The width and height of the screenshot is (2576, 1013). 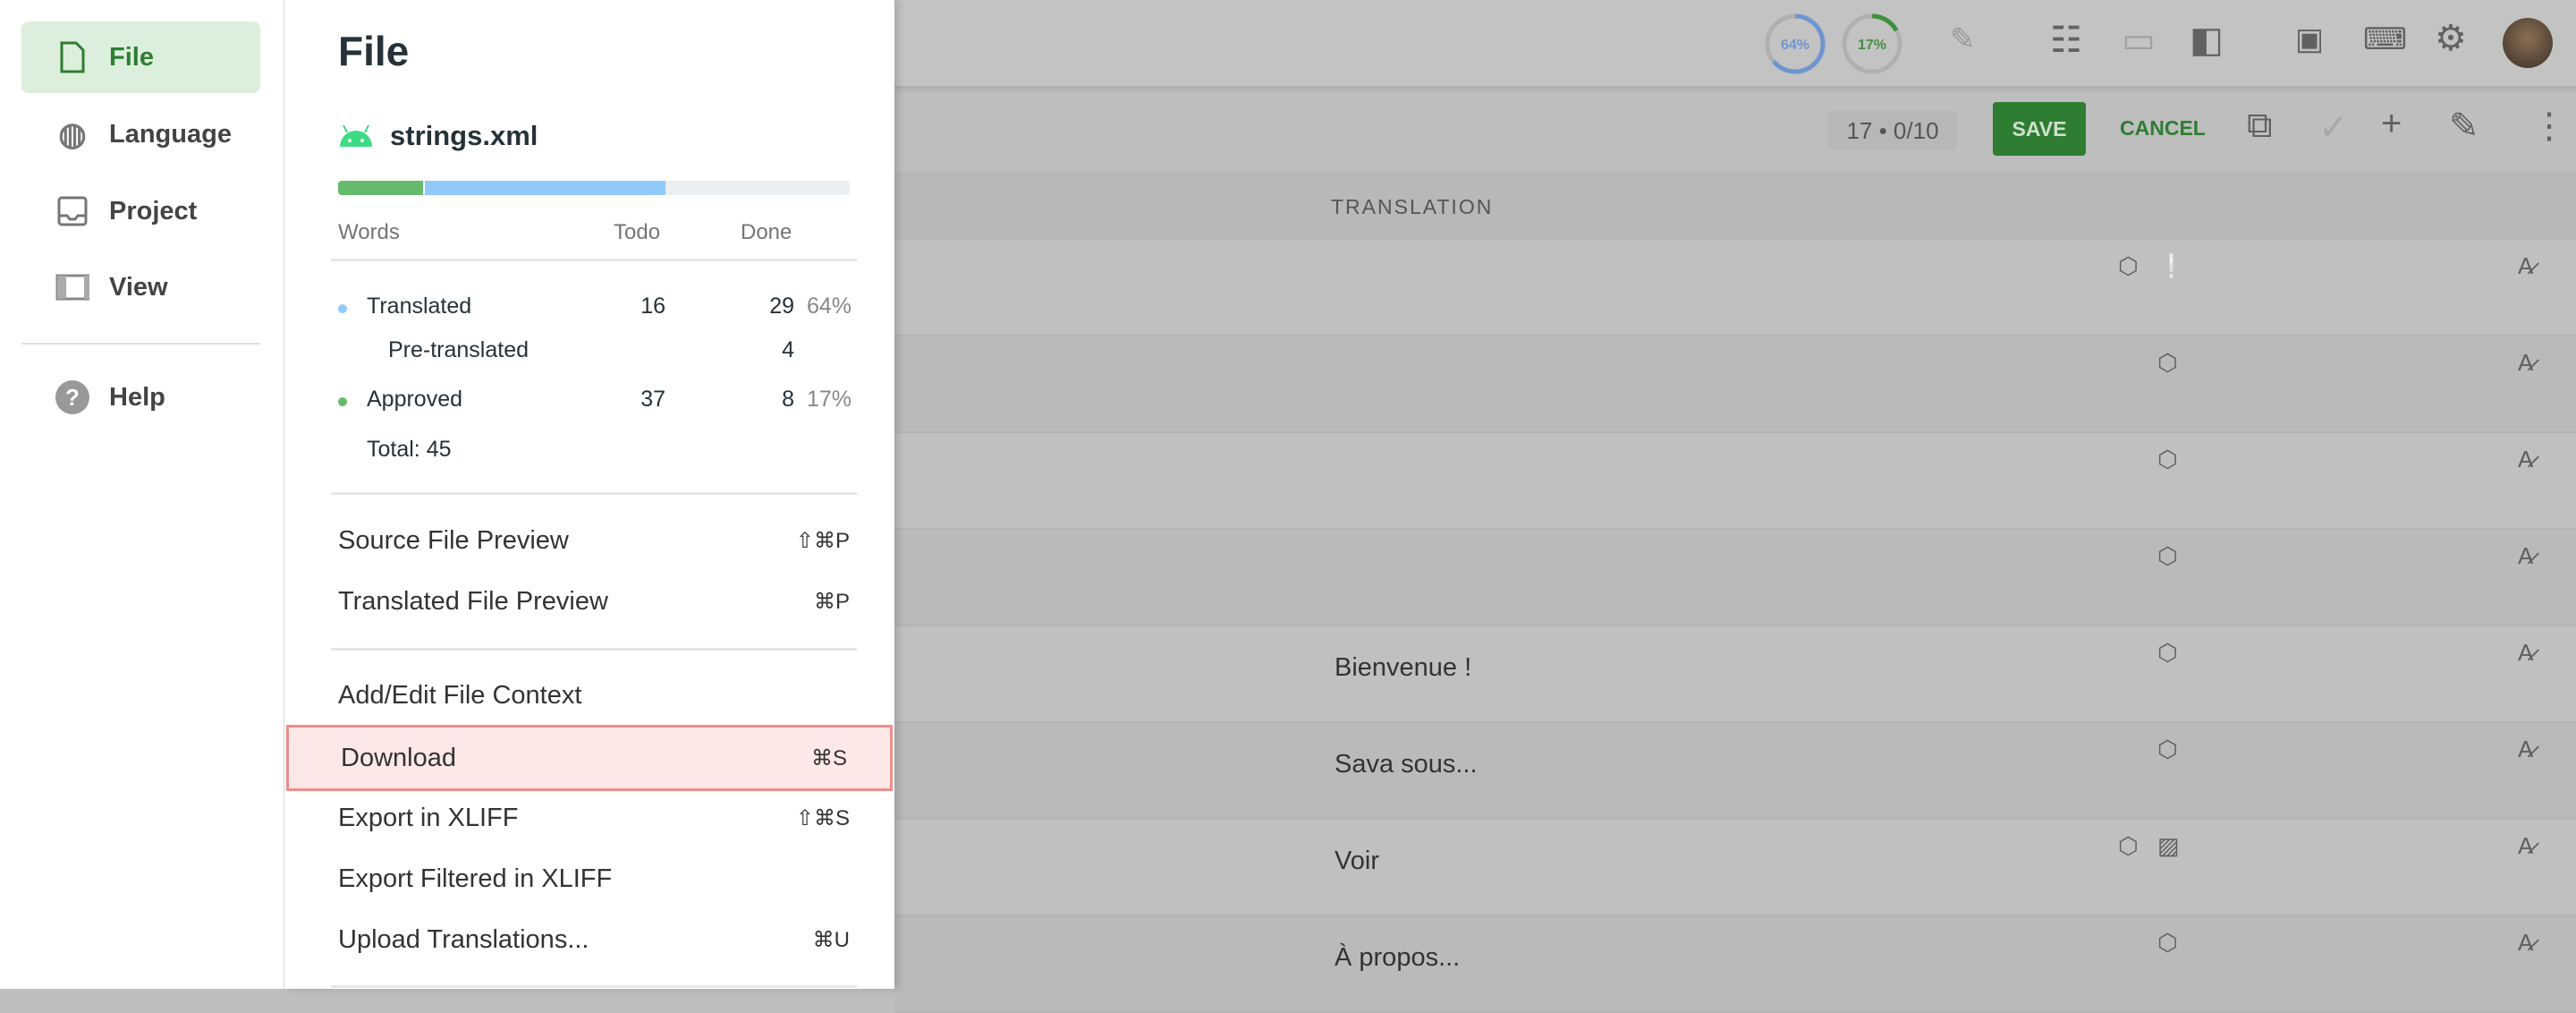 I want to click on table-row: ⬡ Bienvenue ! A̷, so click(x=1735, y=674).